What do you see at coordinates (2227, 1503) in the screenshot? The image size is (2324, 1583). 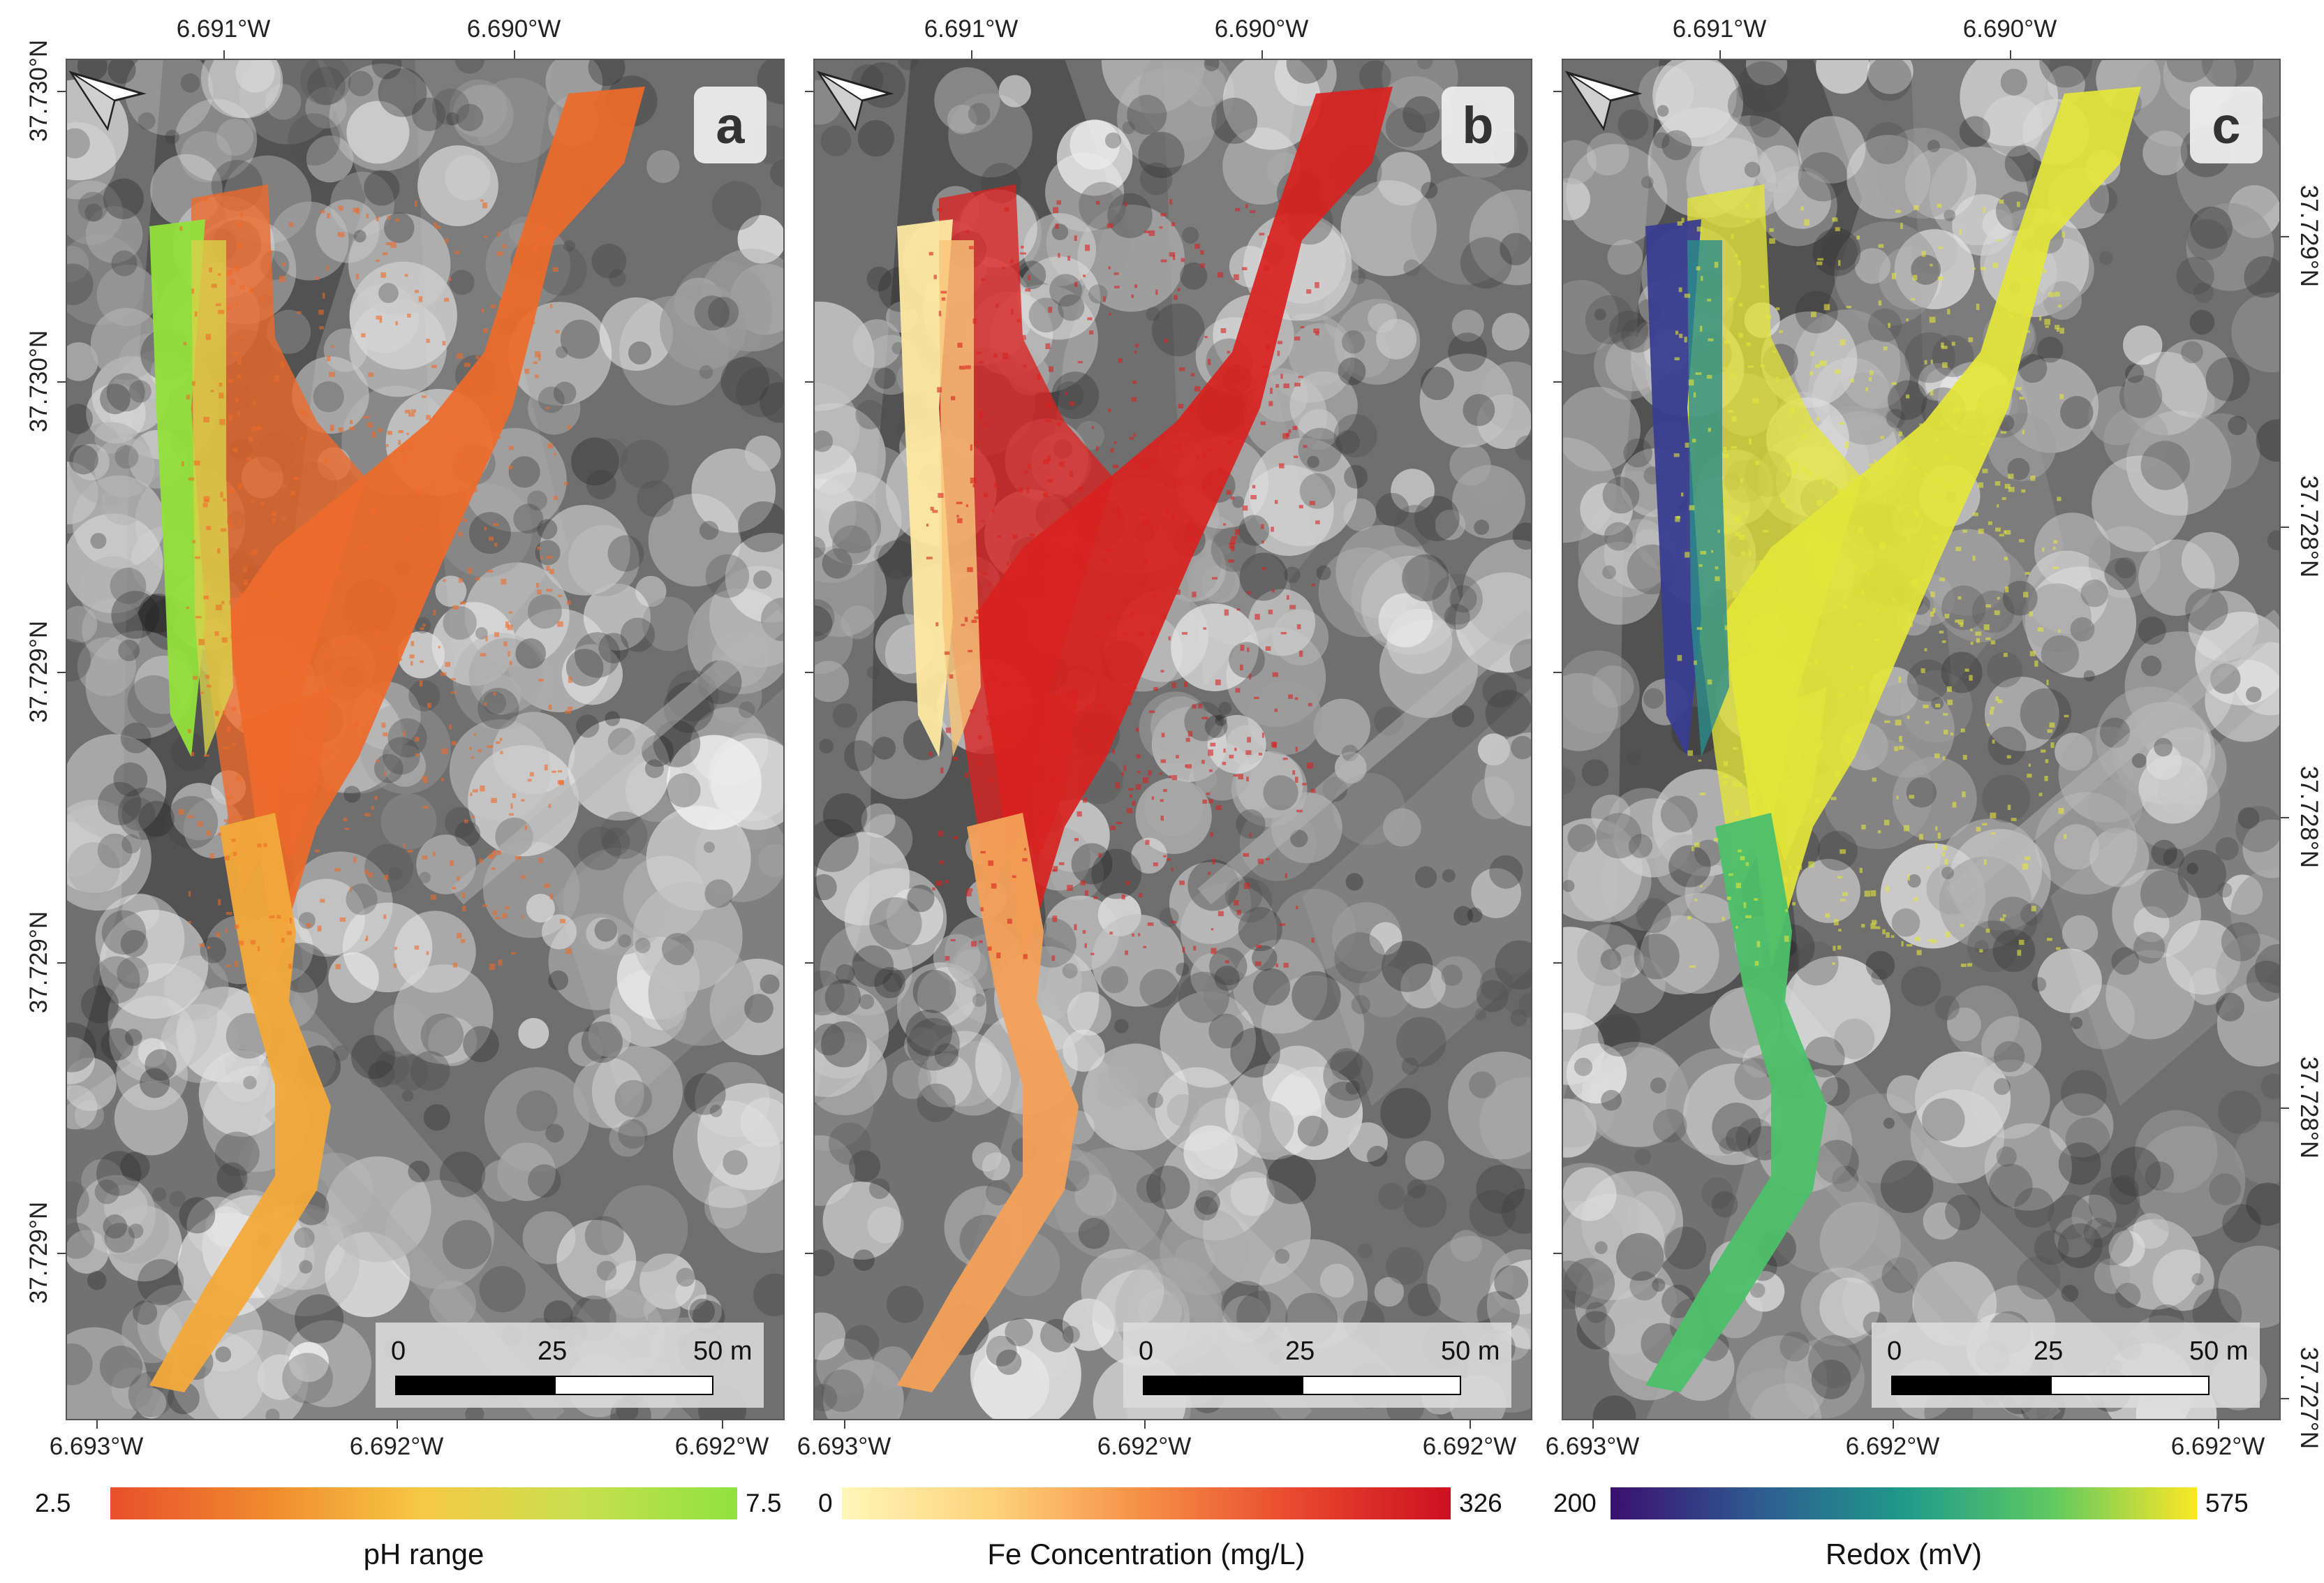 I see `legend-max-label: 575` at bounding box center [2227, 1503].